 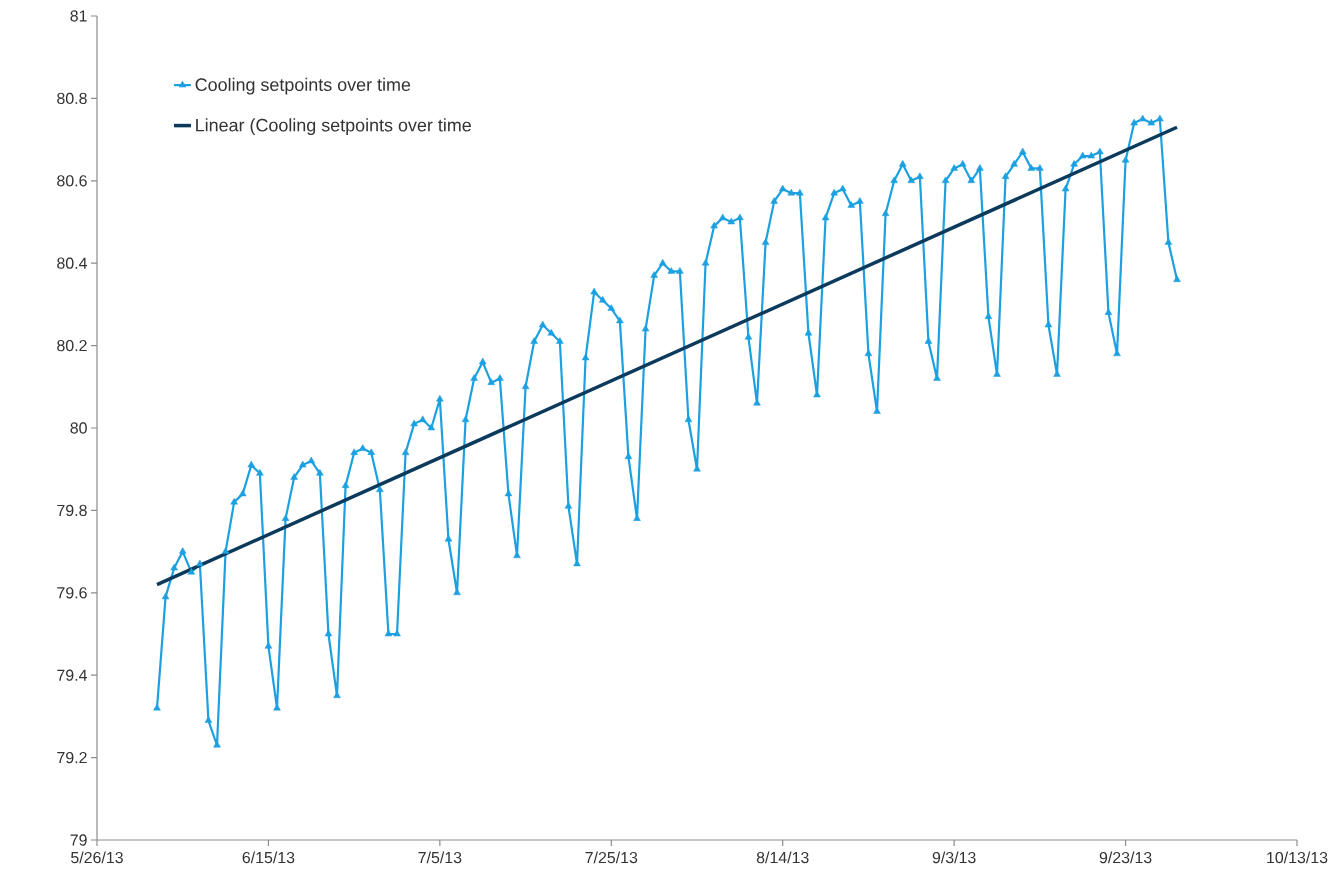 What do you see at coordinates (72, 181) in the screenshot?
I see `y-tick-label: 80.6` at bounding box center [72, 181].